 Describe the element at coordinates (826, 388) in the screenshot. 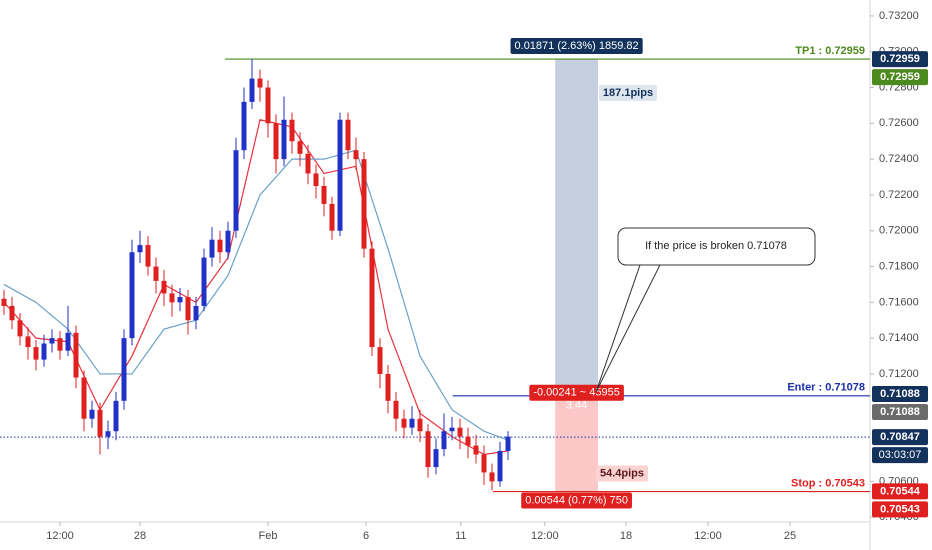

I see `level-label: Enter : 0.71078` at that location.